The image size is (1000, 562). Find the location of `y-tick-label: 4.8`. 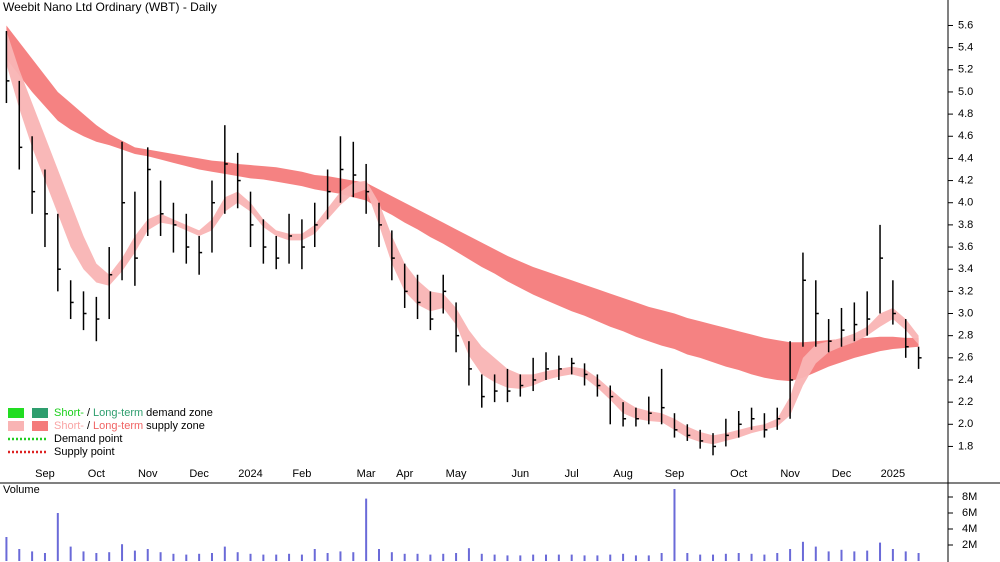

y-tick-label: 4.8 is located at coordinates (965, 114).